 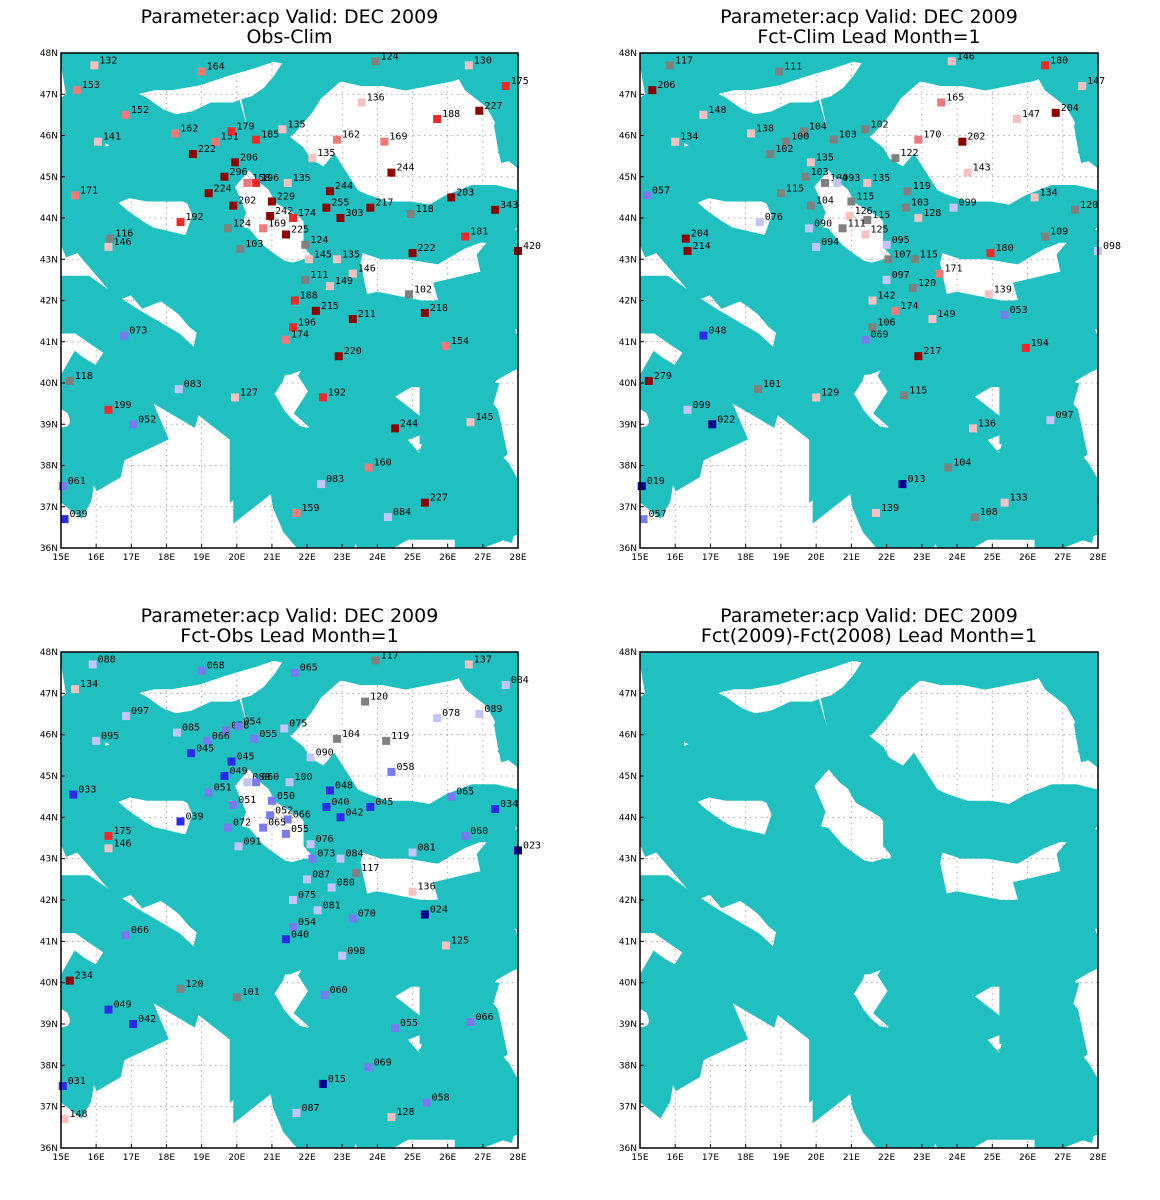 I want to click on lat-tick-label: 44N, so click(x=49, y=219).